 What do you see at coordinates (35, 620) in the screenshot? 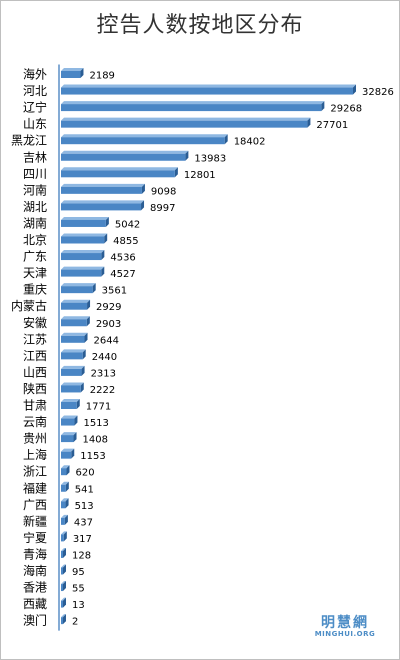
I see `category-label-33: 澳门` at bounding box center [35, 620].